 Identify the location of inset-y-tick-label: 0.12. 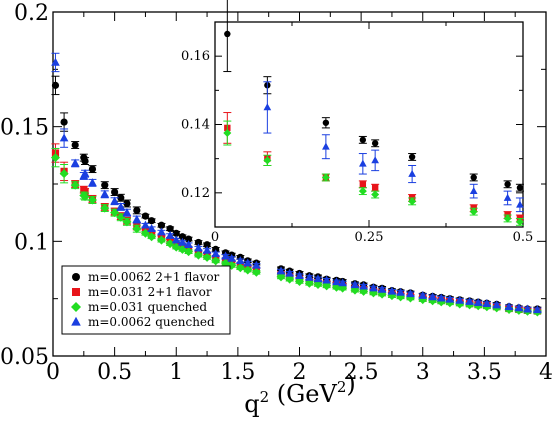
(195, 193).